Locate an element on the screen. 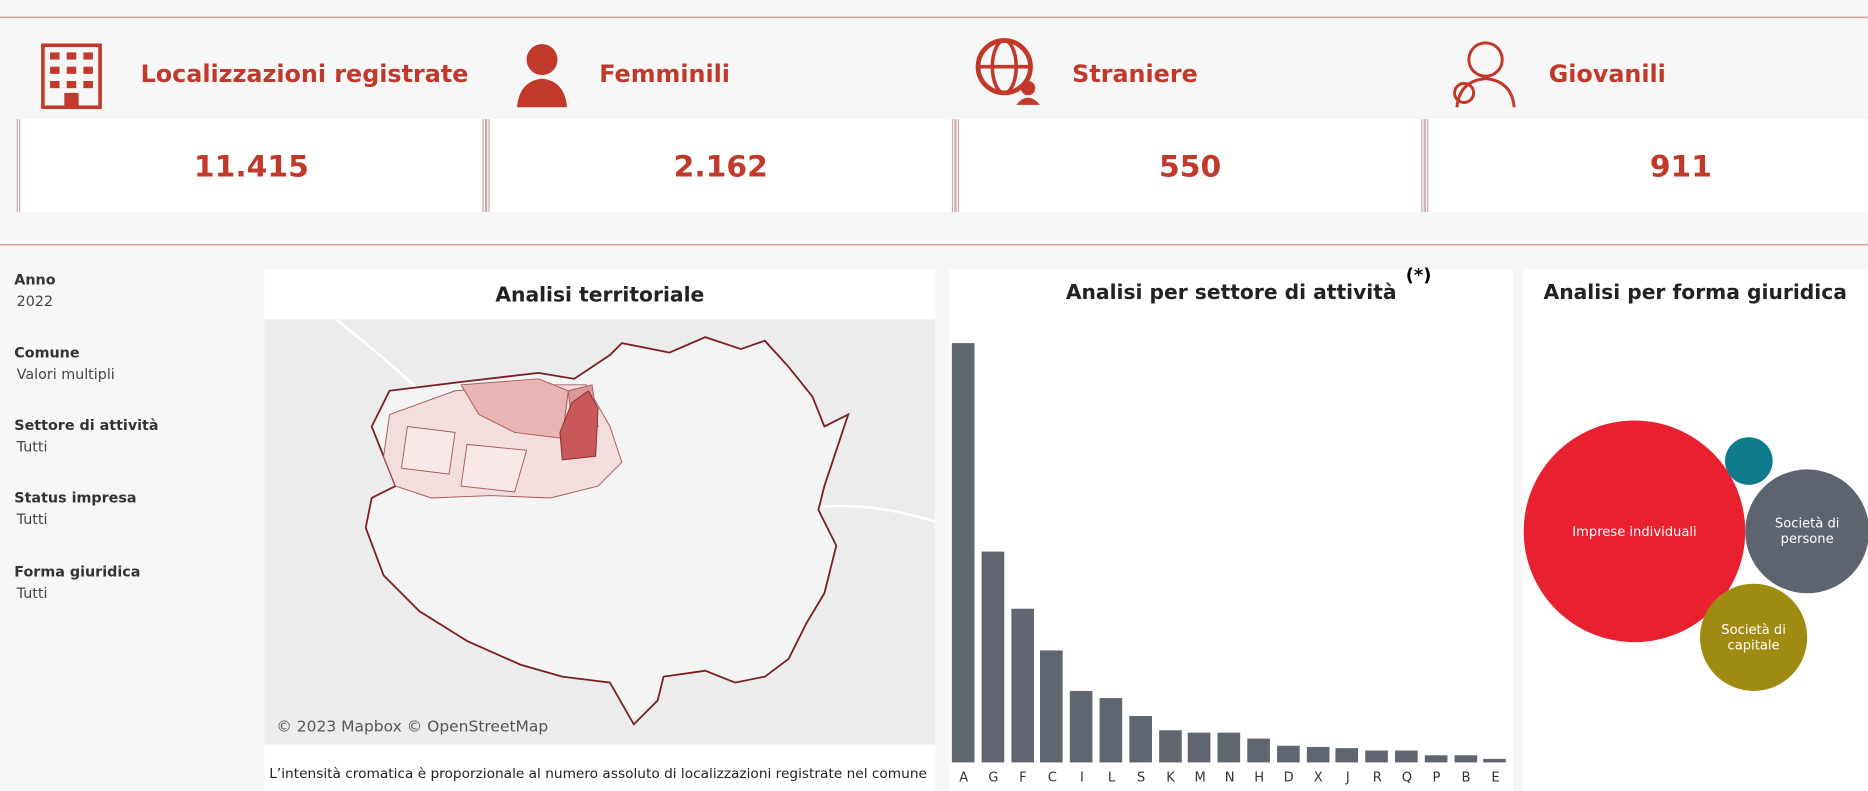 This screenshot has height=791, width=1868. filter-value: Valori multipli is located at coordinates (65, 374).